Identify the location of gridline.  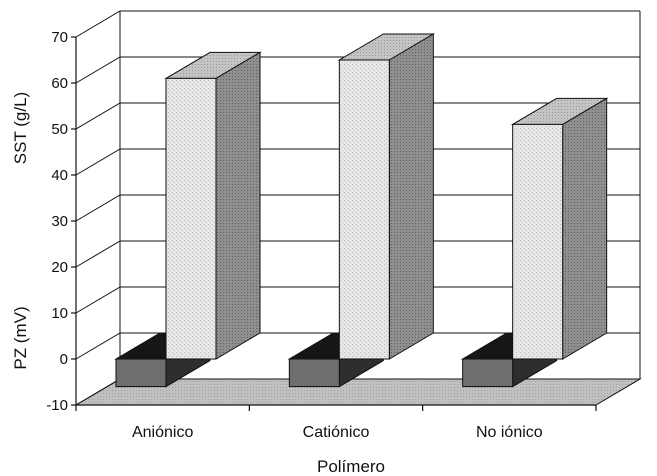
(357, 24).